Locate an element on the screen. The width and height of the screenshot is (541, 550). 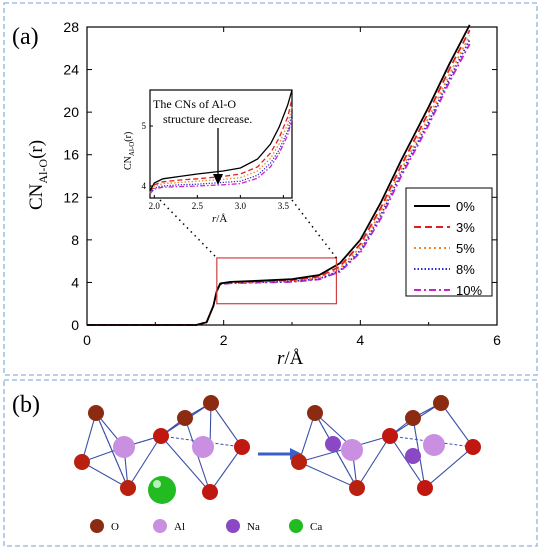
highlight-box is located at coordinates (277, 281).